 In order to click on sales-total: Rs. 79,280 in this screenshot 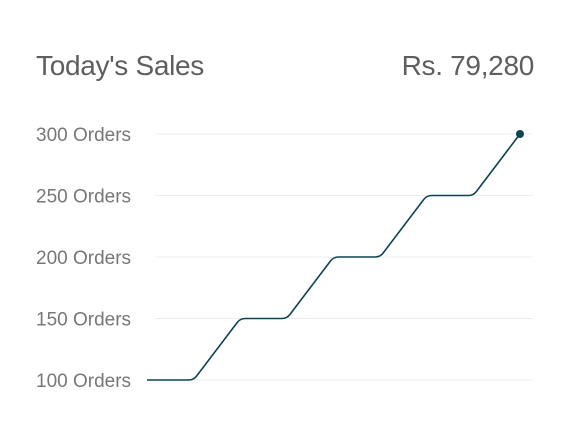, I will do `click(468, 65)`.